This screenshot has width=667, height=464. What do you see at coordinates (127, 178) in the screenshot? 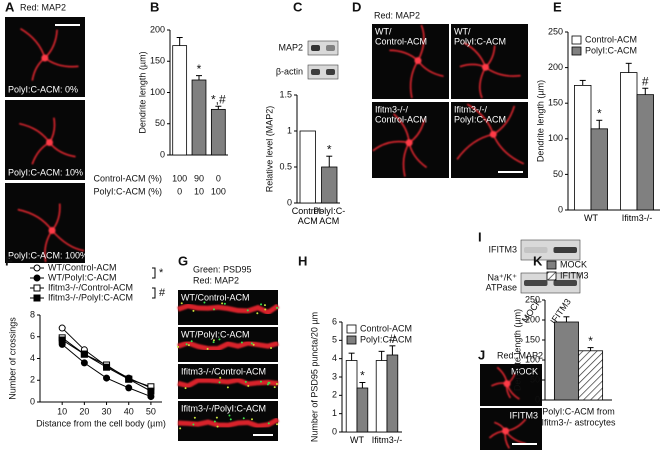
I see `table-label: Control-ACM (%)` at bounding box center [127, 178].